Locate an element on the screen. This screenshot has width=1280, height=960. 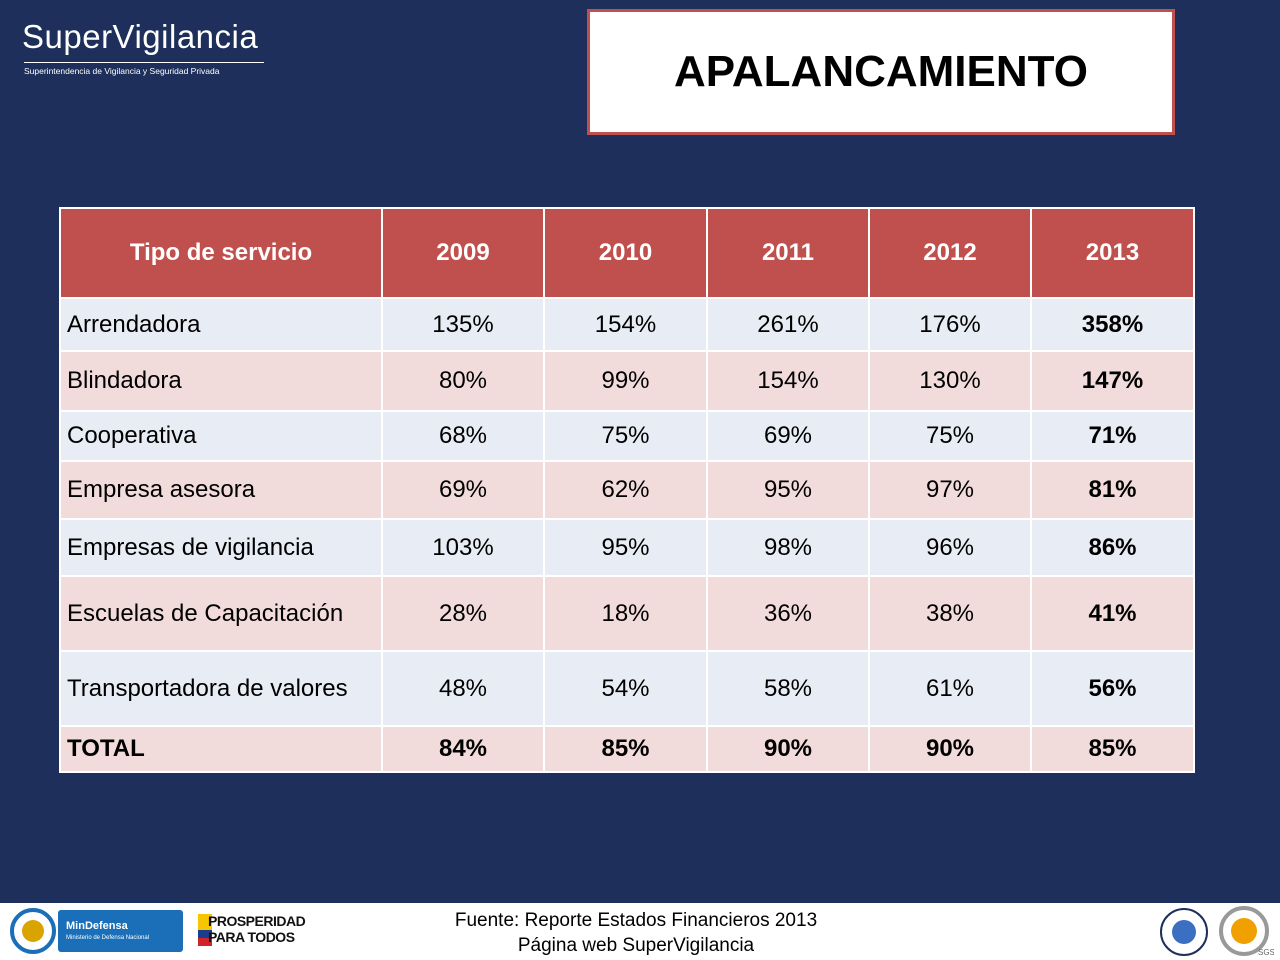
mindefensa-sub: Ministerio de Defensa Nacional is located at coordinates (108, 938).